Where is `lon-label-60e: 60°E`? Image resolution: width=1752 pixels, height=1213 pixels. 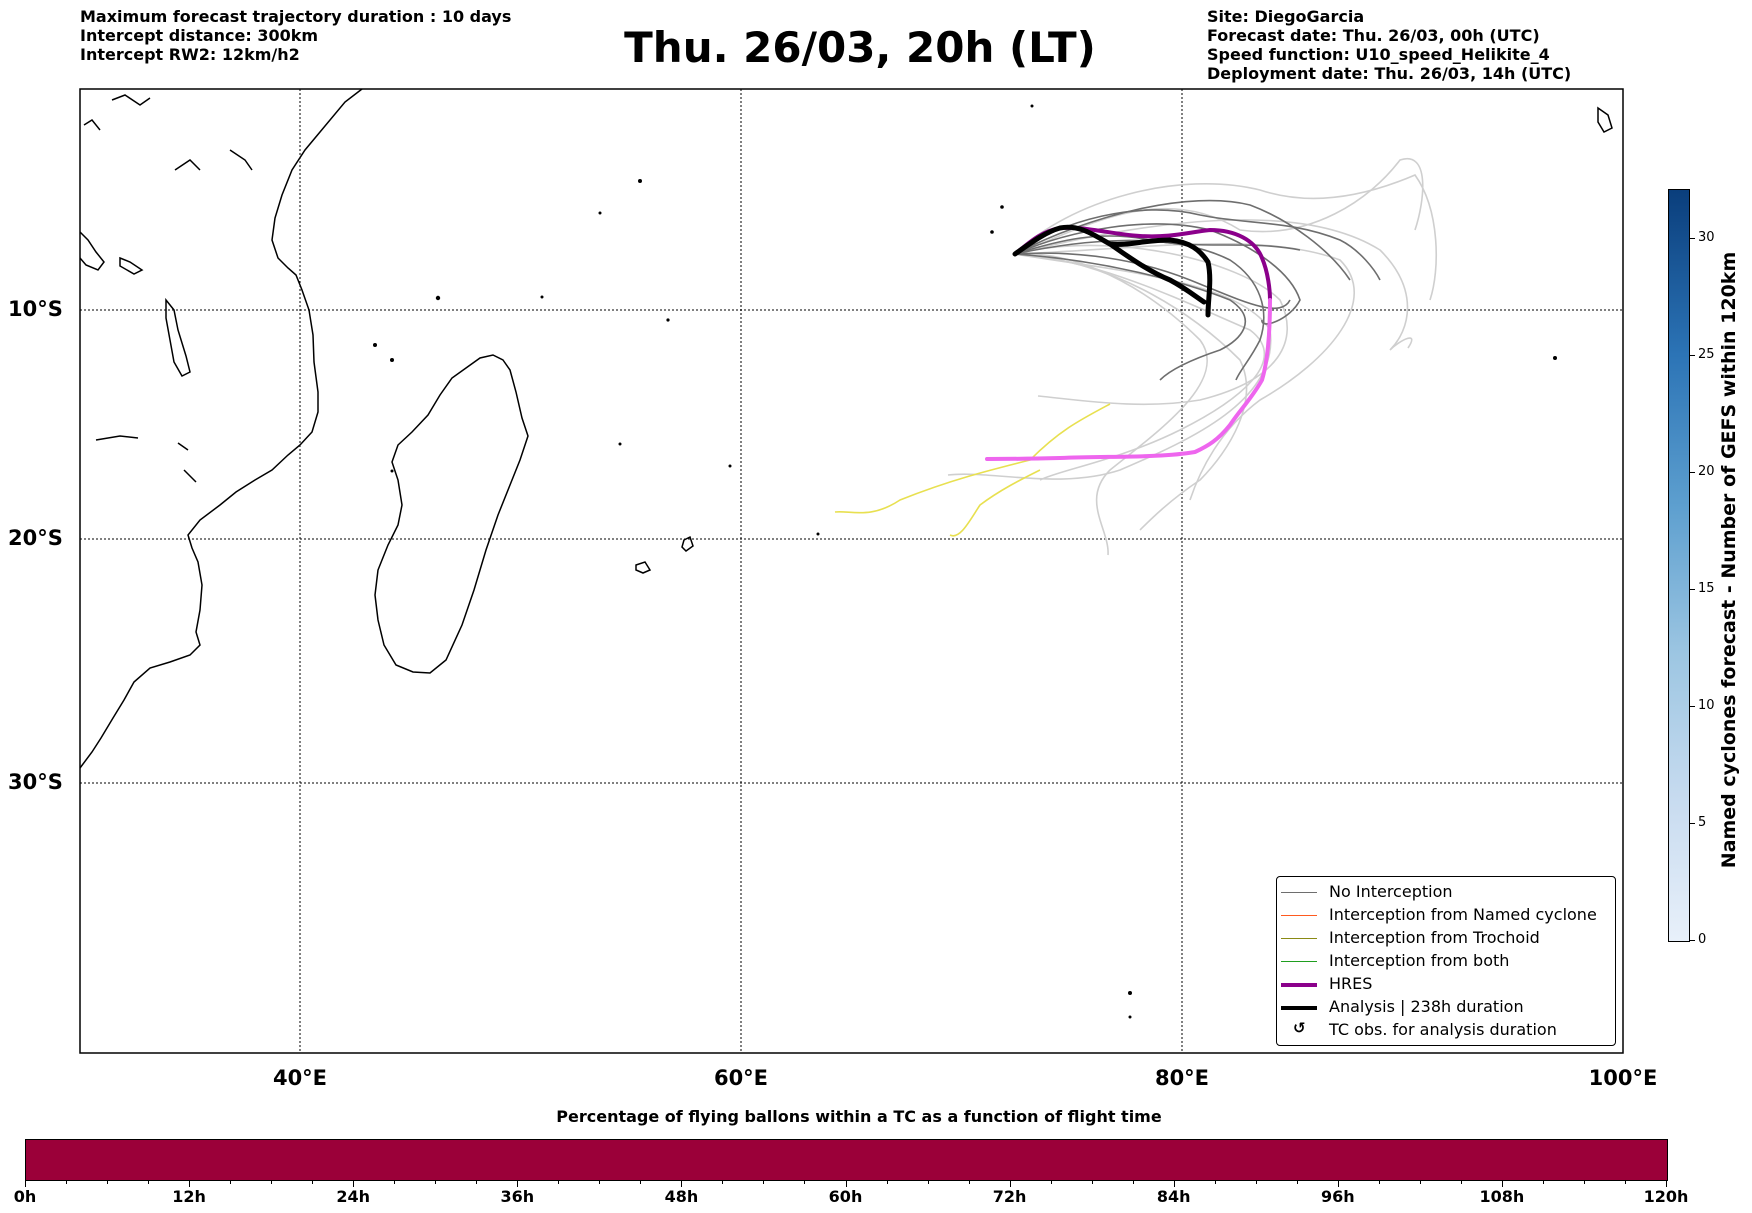 lon-label-60e: 60°E is located at coordinates (741, 1078).